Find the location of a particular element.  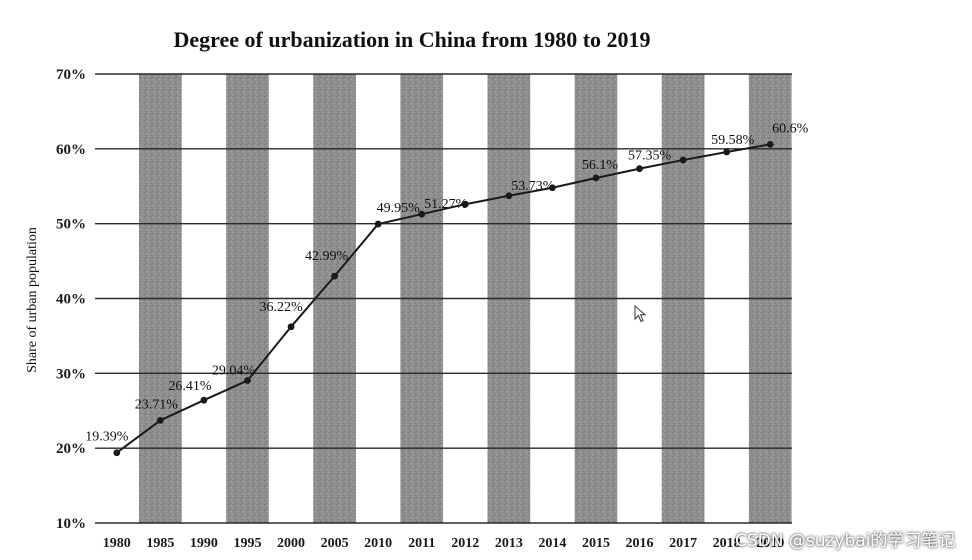

data-label: 23.71% is located at coordinates (157, 404).